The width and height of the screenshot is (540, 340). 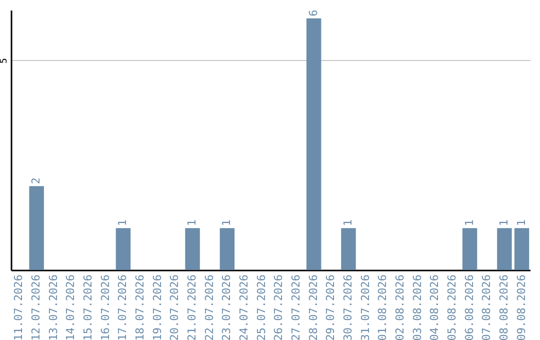 What do you see at coordinates (36, 181) in the screenshot?
I see `data-label: 2` at bounding box center [36, 181].